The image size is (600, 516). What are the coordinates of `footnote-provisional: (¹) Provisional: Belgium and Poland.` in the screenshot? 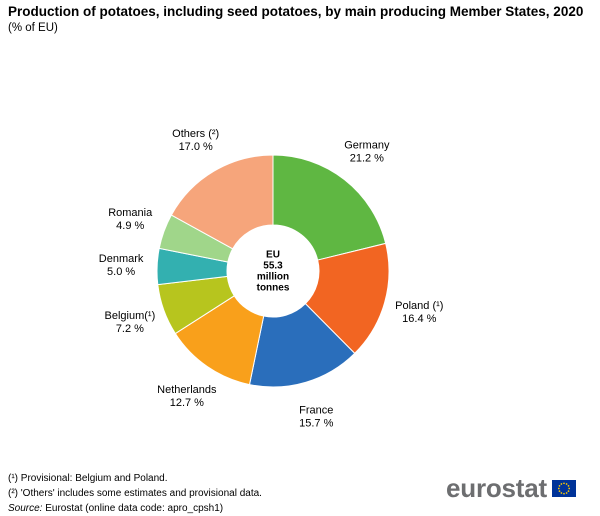 It's located at (88, 478).